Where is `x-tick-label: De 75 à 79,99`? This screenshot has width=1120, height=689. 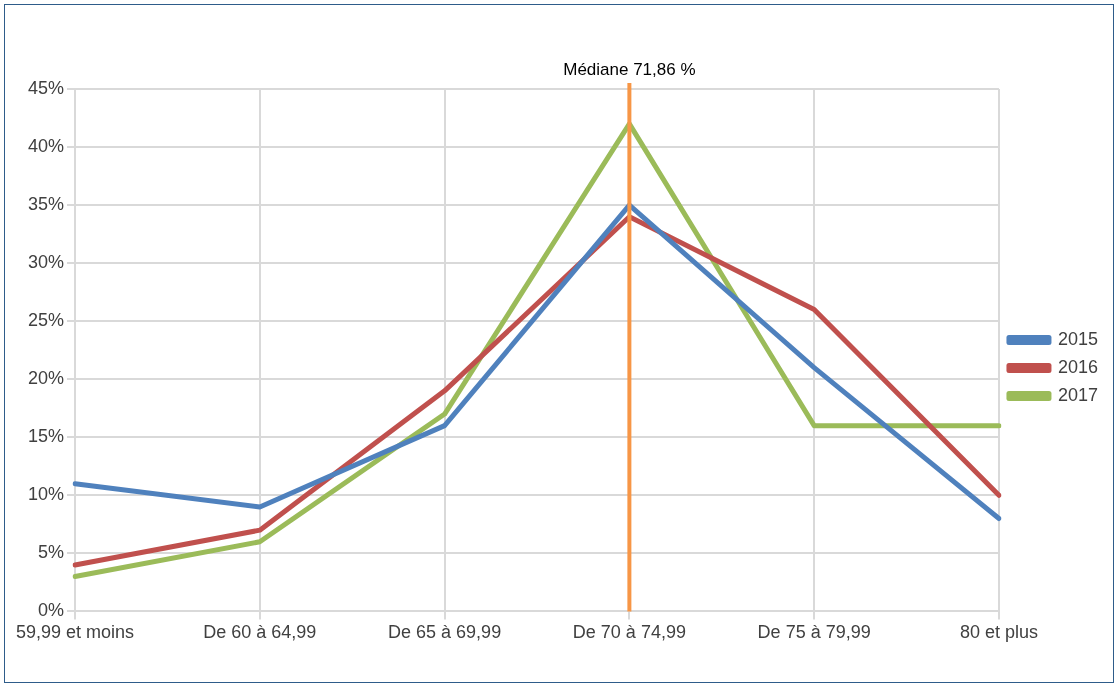 x-tick-label: De 75 à 79,99 is located at coordinates (814, 632).